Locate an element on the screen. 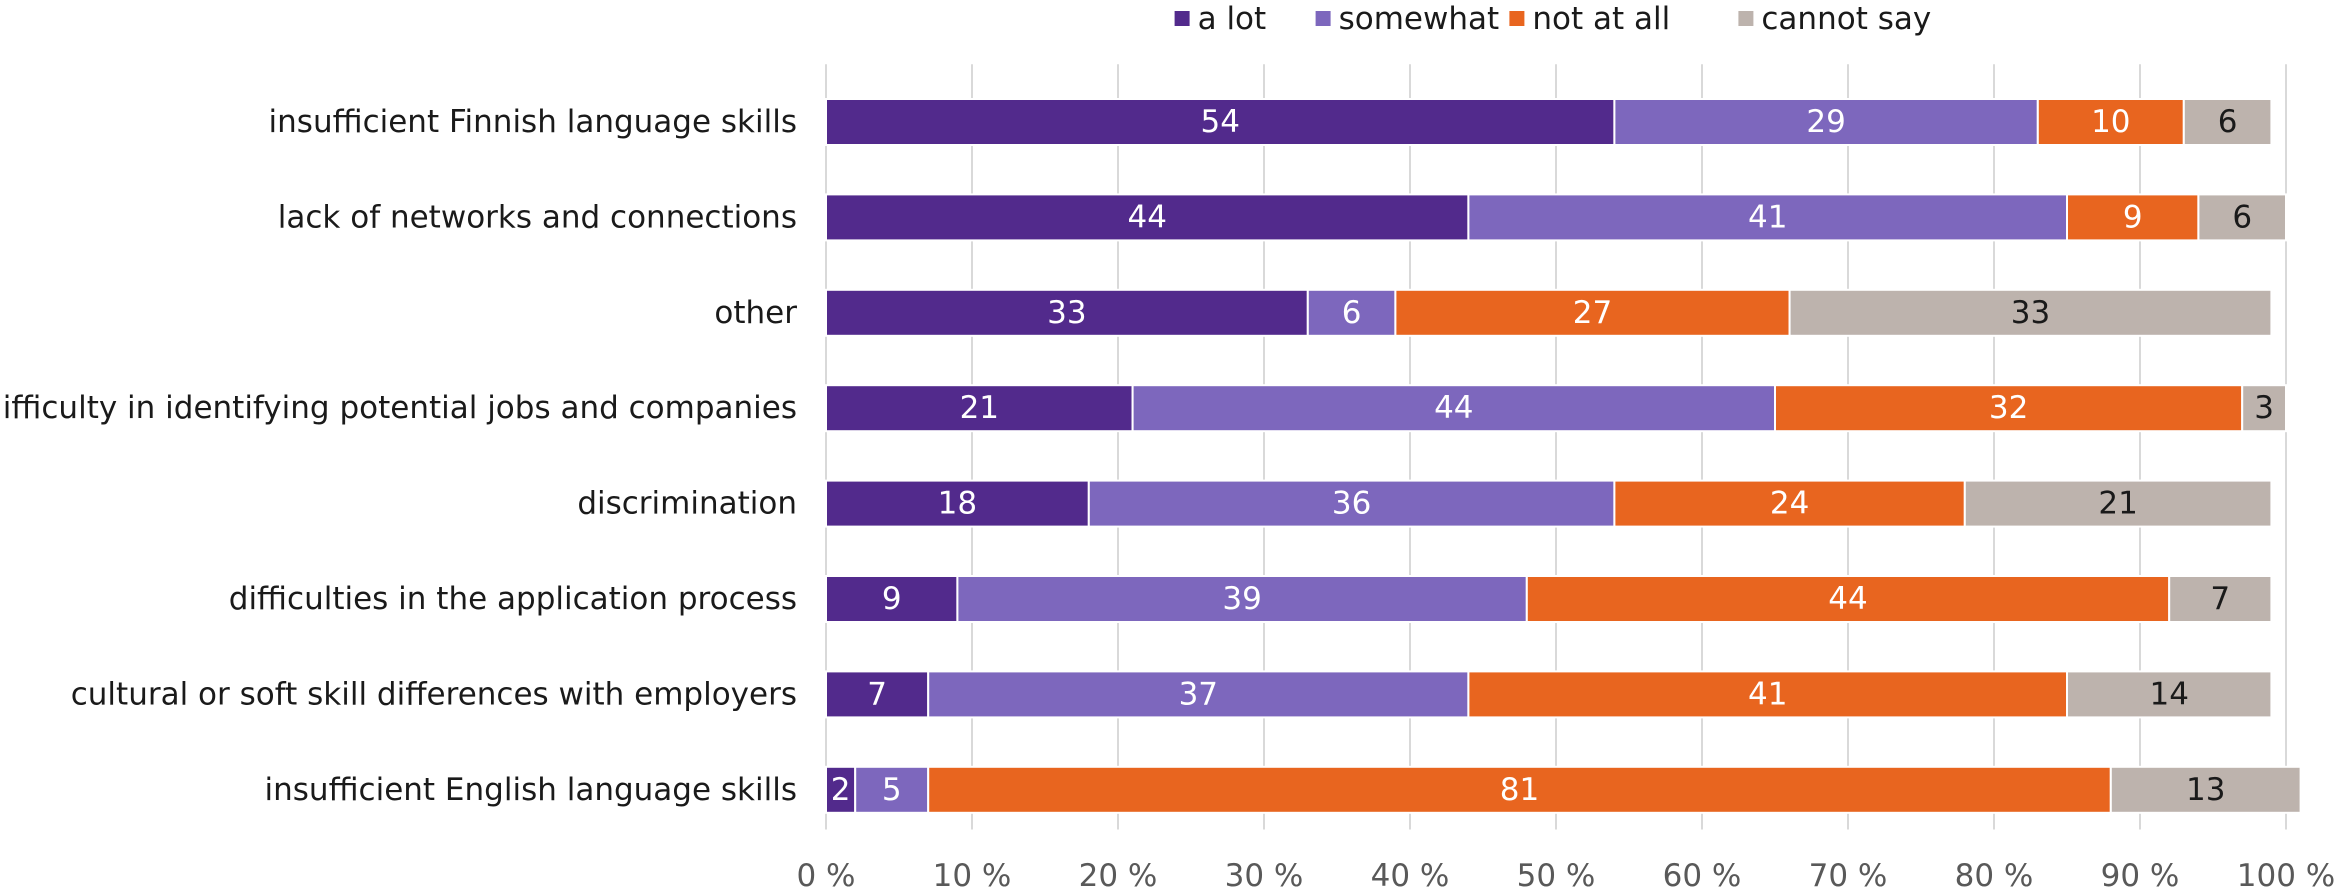 The width and height of the screenshot is (2338, 892). data-label-somewhat: 39 is located at coordinates (1241, 599).